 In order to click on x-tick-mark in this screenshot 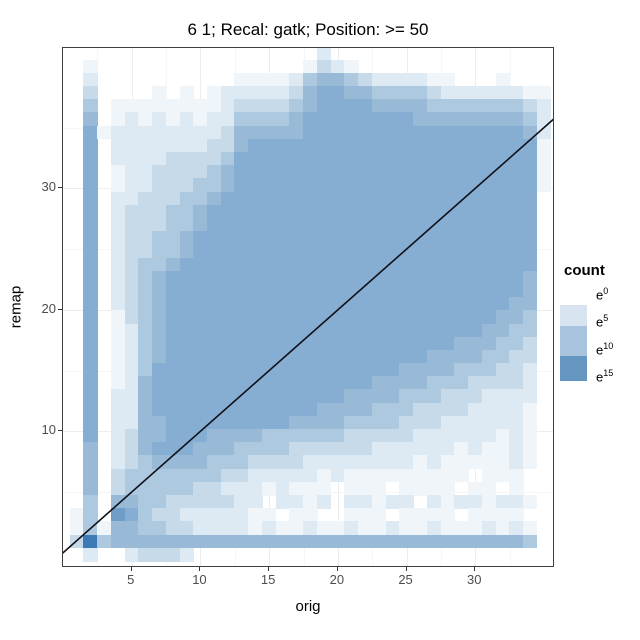, I will do `click(475, 569)`.